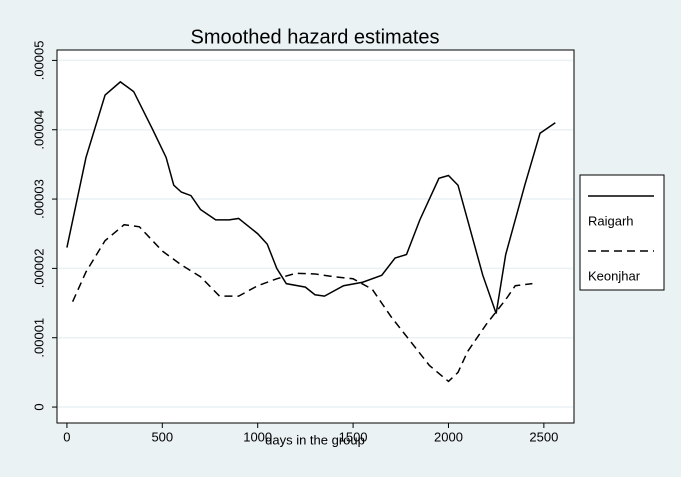 The width and height of the screenshot is (681, 477). Describe the element at coordinates (622, 232) in the screenshot. I see `legend` at that location.